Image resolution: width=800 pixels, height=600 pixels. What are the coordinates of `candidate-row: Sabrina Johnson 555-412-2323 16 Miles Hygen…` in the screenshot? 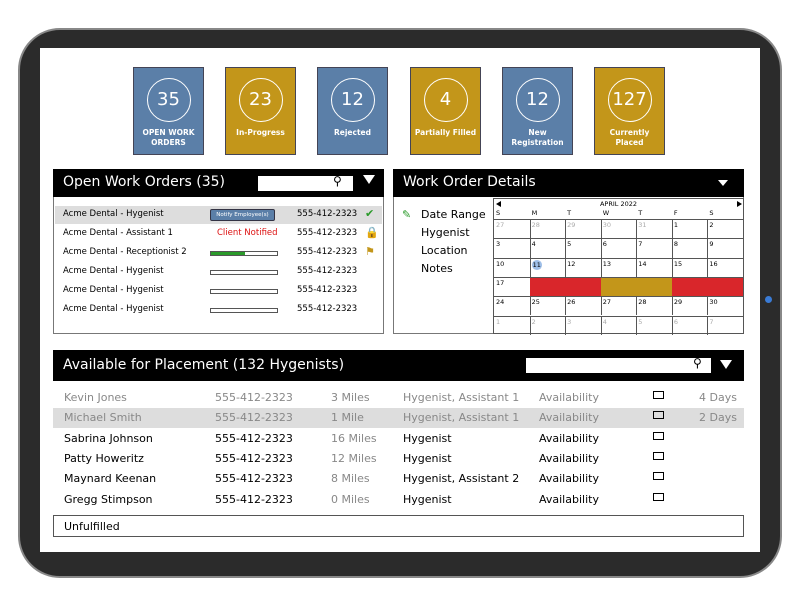 It's located at (398, 439).